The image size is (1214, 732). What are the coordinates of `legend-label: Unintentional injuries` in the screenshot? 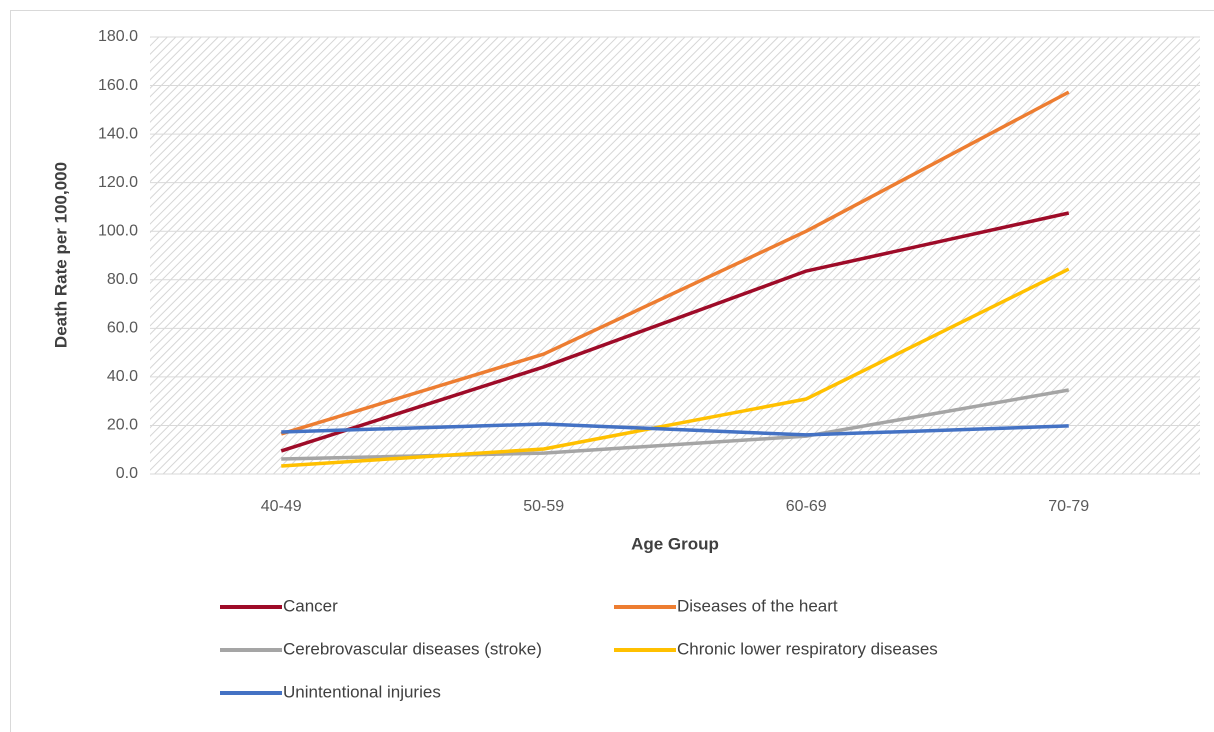 It's located at (362, 691).